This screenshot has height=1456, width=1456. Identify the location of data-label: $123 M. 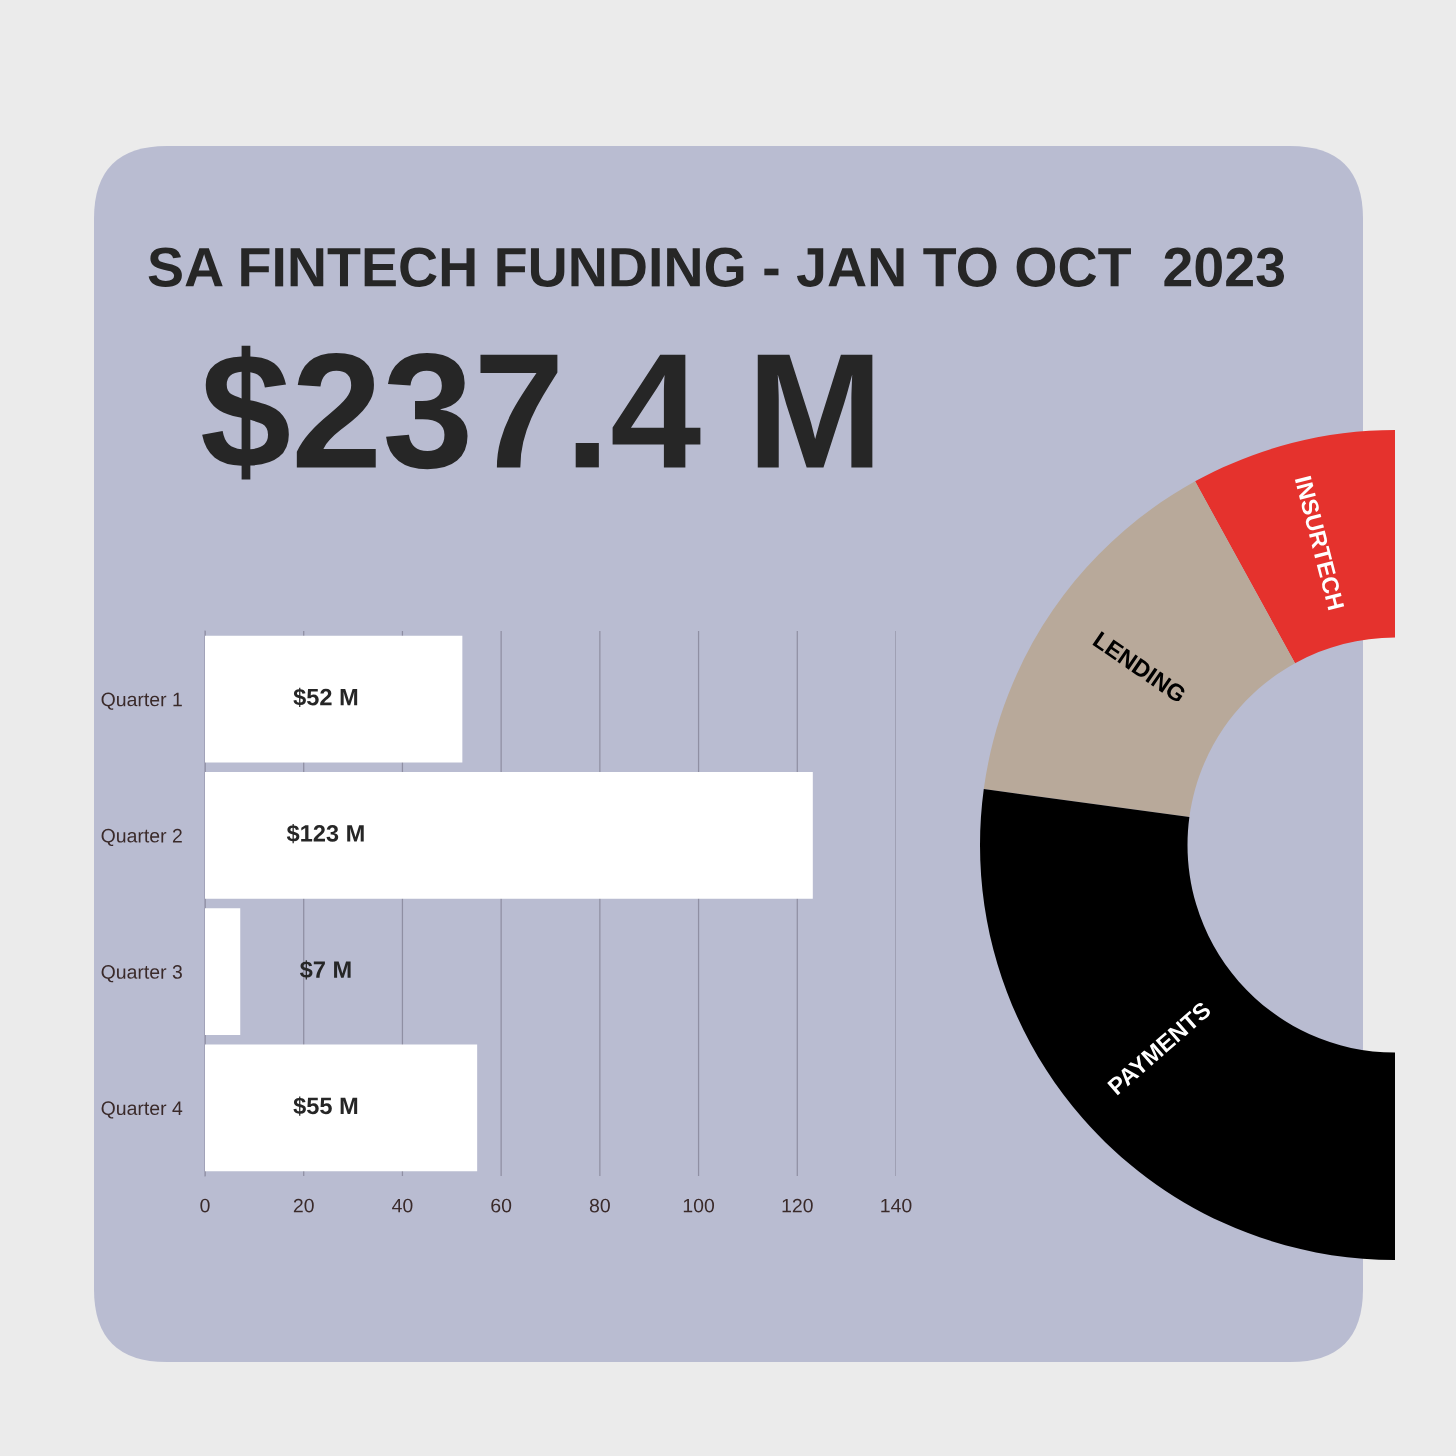
(325, 833).